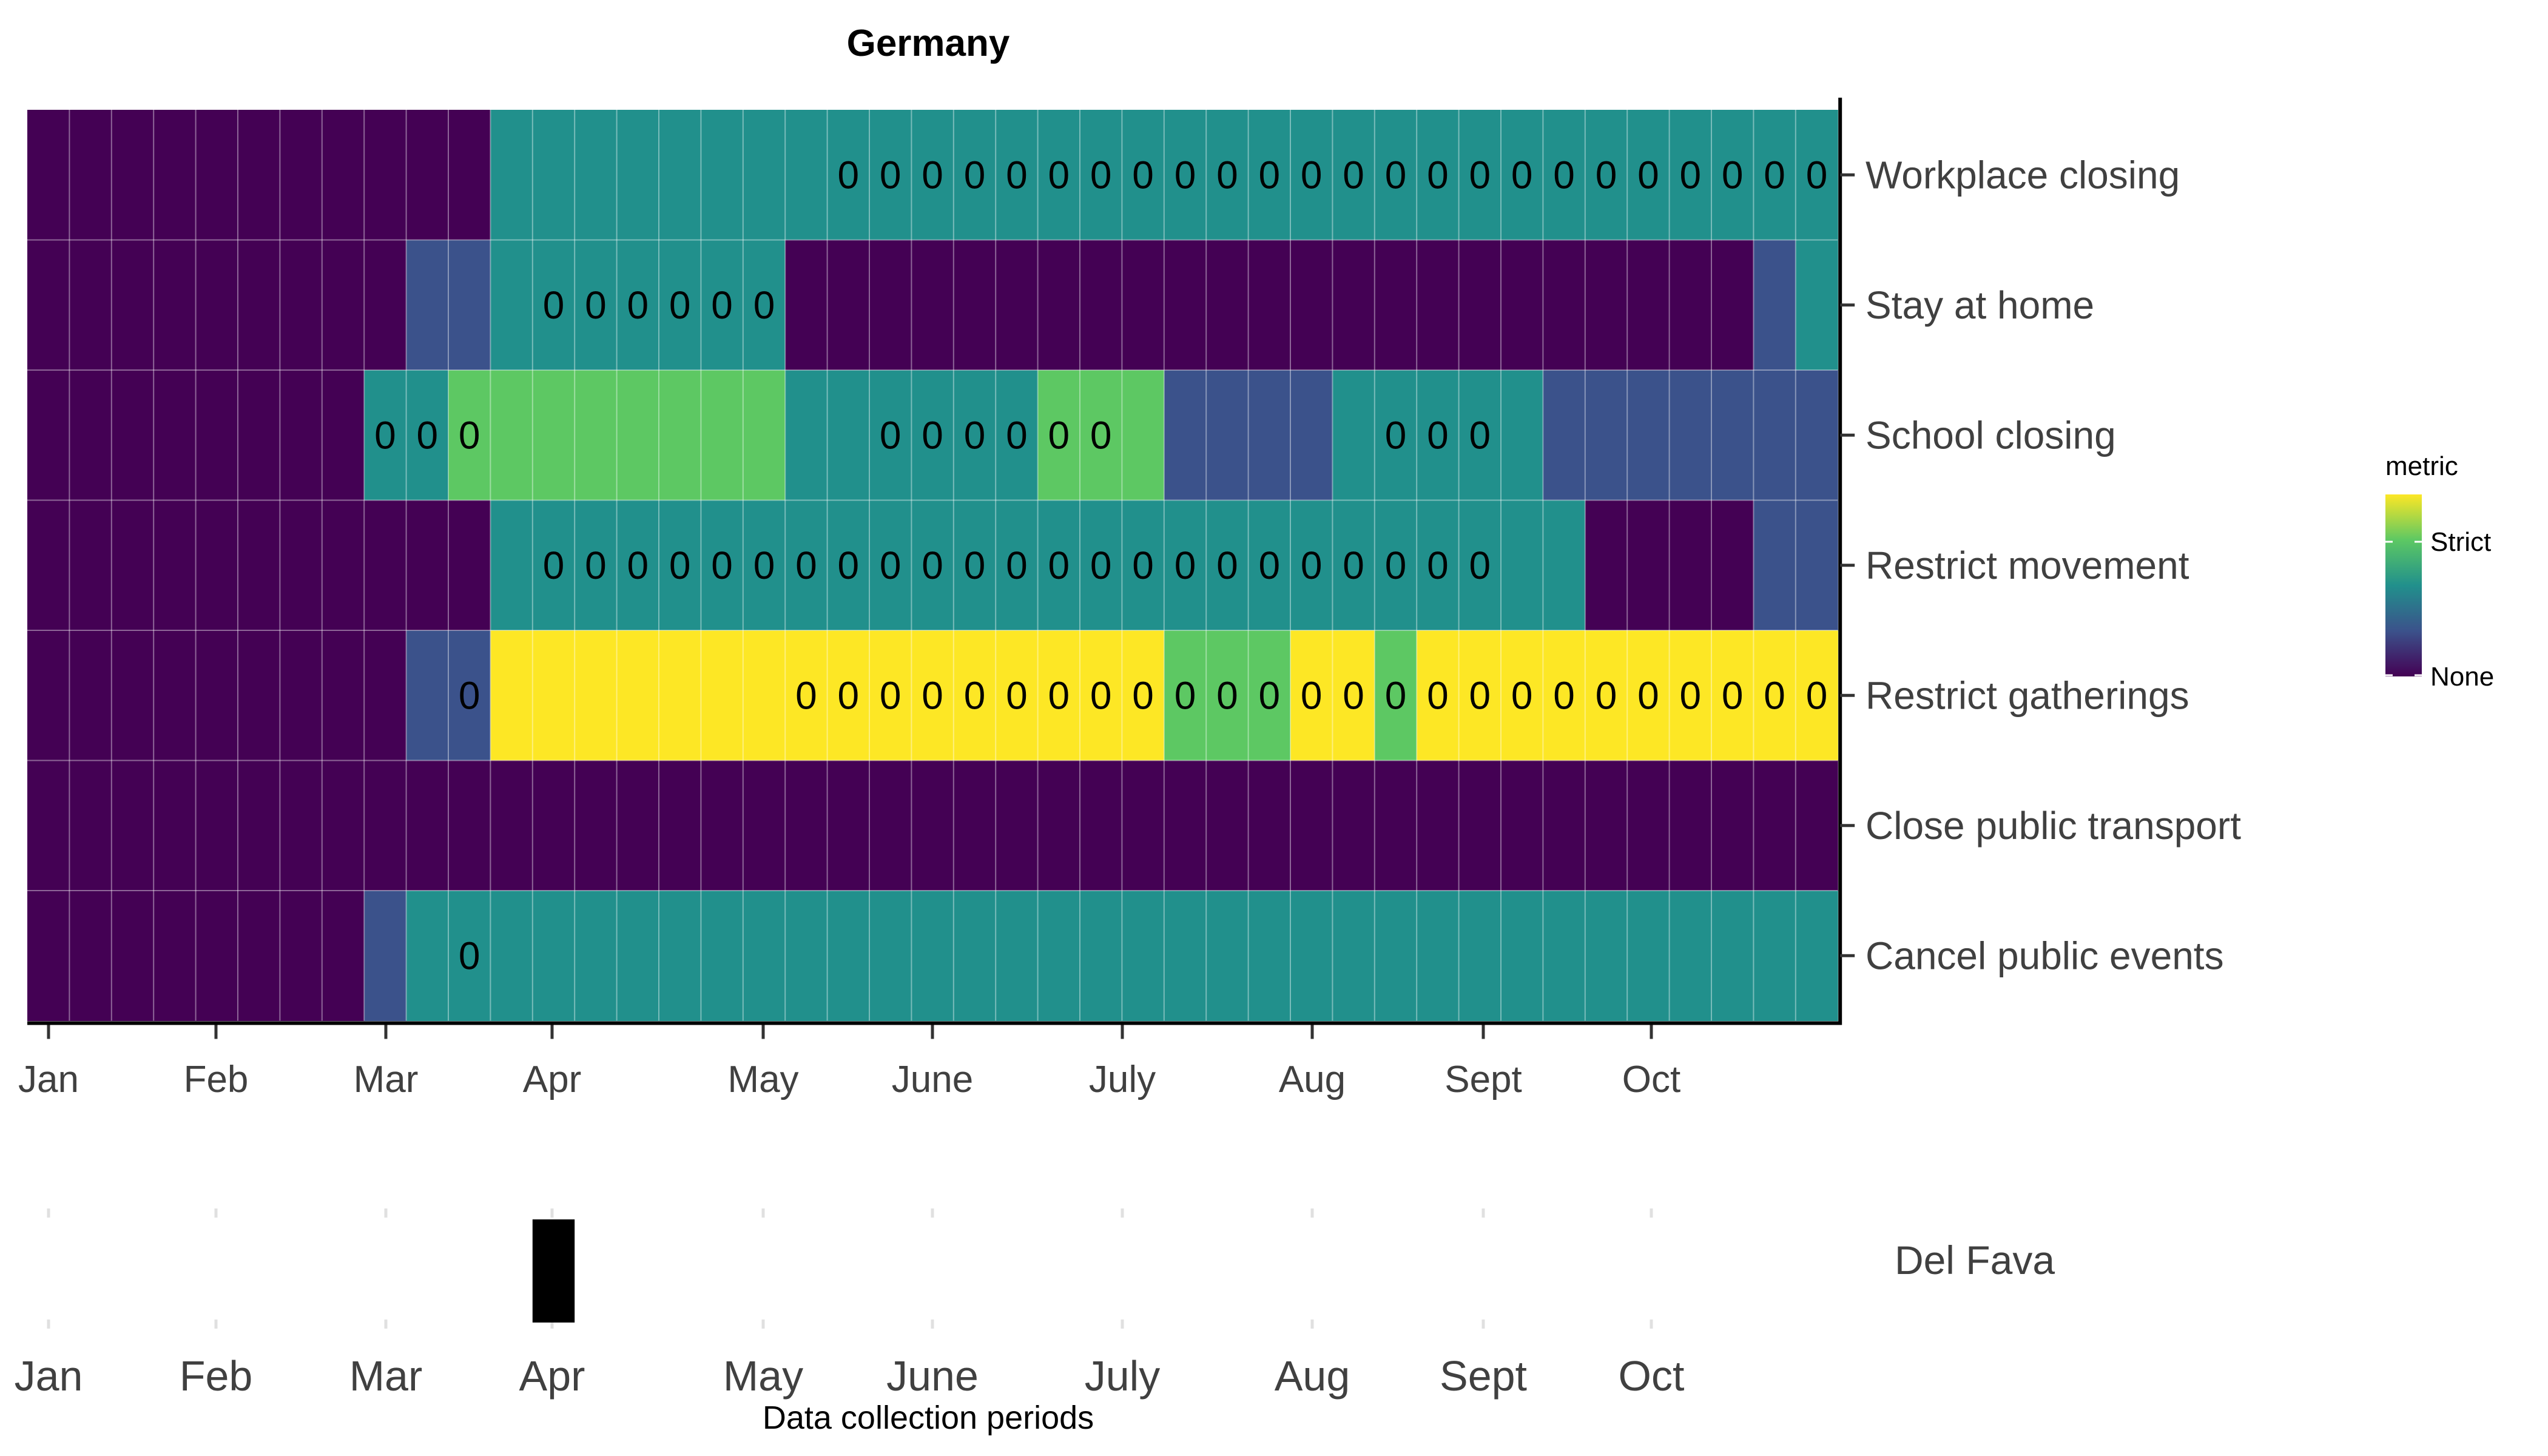 The image size is (2548, 1456). I want to click on legend-strict-label: Strict, so click(2460, 542).